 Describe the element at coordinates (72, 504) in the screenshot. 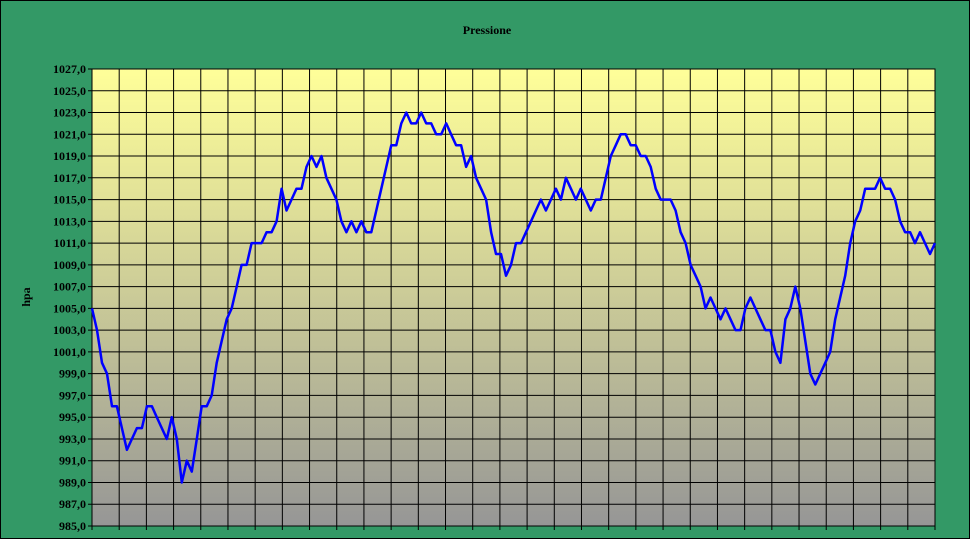

I see `y-tick-label: 987,0` at that location.